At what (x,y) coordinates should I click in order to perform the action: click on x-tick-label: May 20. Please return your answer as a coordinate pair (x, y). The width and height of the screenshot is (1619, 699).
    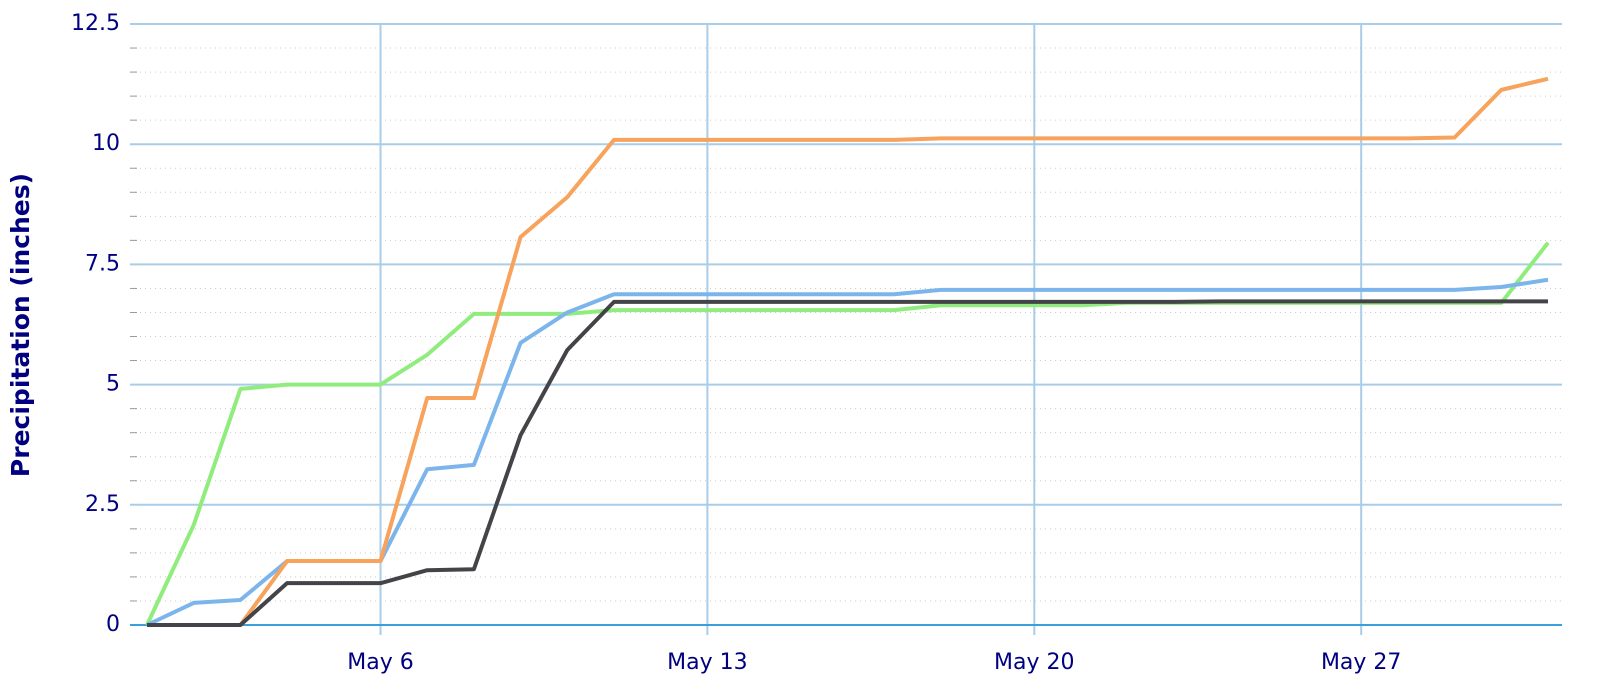
    Looking at the image, I should click on (1034, 662).